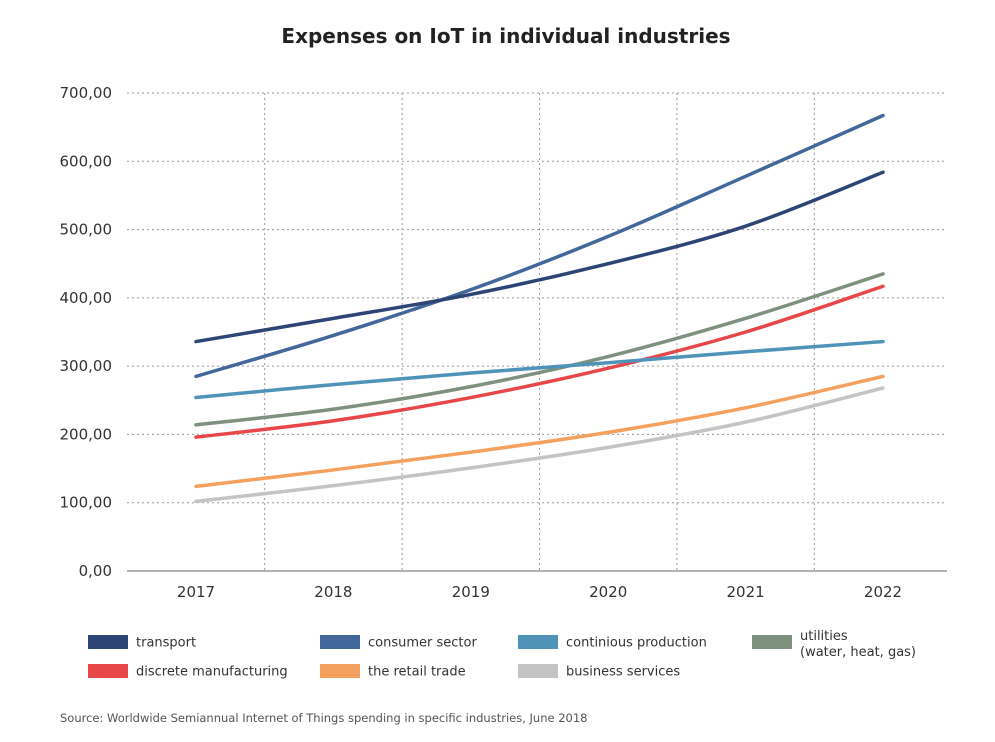 The image size is (995, 742). Describe the element at coordinates (86, 161) in the screenshot. I see `y-tick-label: 600,00` at that location.